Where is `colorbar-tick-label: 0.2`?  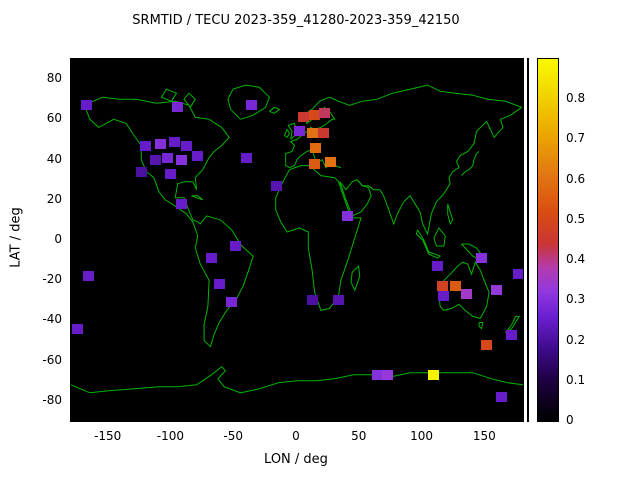
colorbar-tick-label: 0.2 is located at coordinates (576, 339).